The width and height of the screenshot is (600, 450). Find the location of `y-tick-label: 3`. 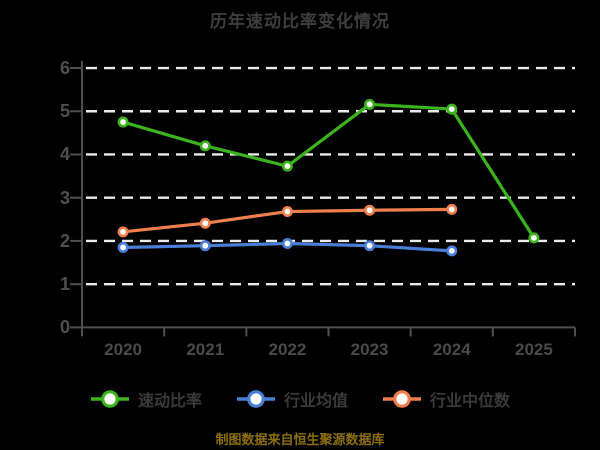

y-tick-label: 3 is located at coordinates (64, 197).